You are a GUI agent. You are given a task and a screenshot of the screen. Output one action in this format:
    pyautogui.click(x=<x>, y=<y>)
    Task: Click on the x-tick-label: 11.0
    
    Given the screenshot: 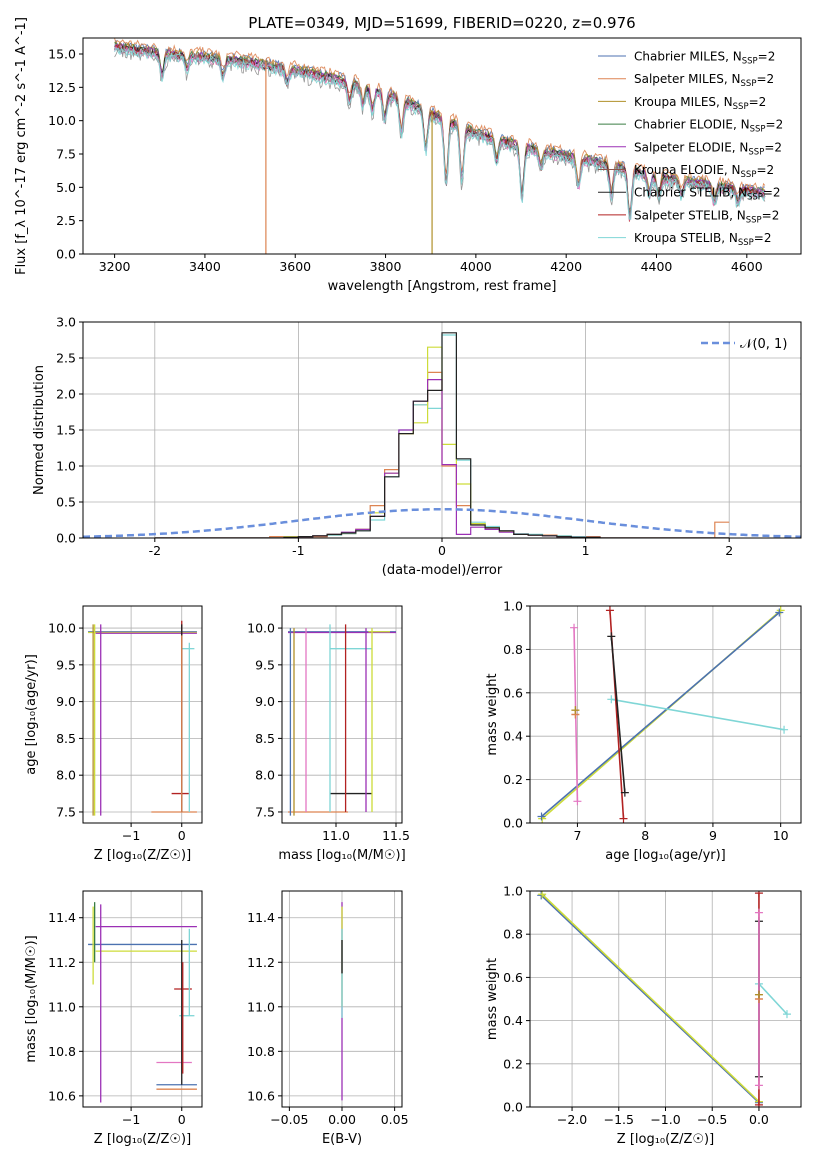 What is the action you would take?
    pyautogui.click(x=336, y=835)
    